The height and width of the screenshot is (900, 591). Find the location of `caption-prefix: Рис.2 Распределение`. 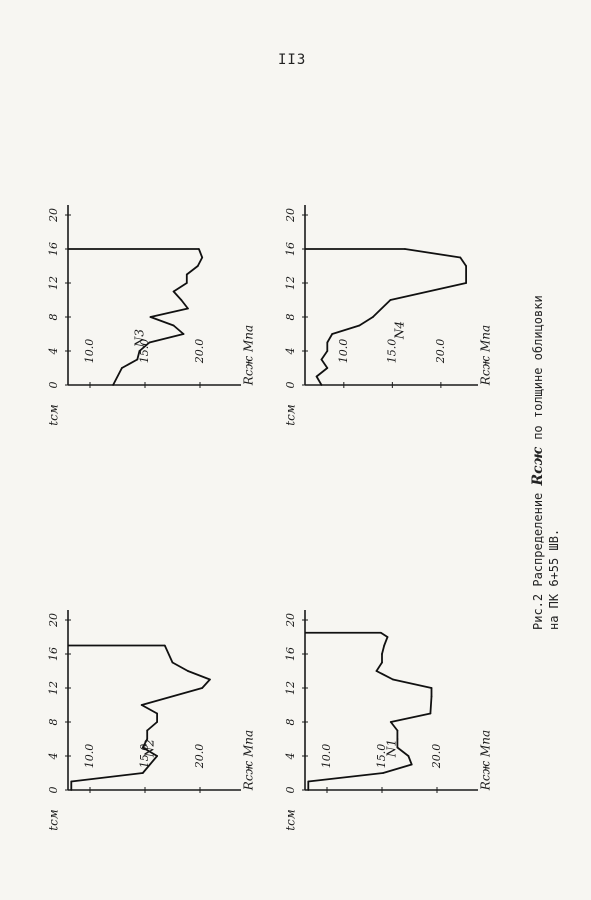

caption-prefix: Рис.2 Распределение is located at coordinates (538, 561).